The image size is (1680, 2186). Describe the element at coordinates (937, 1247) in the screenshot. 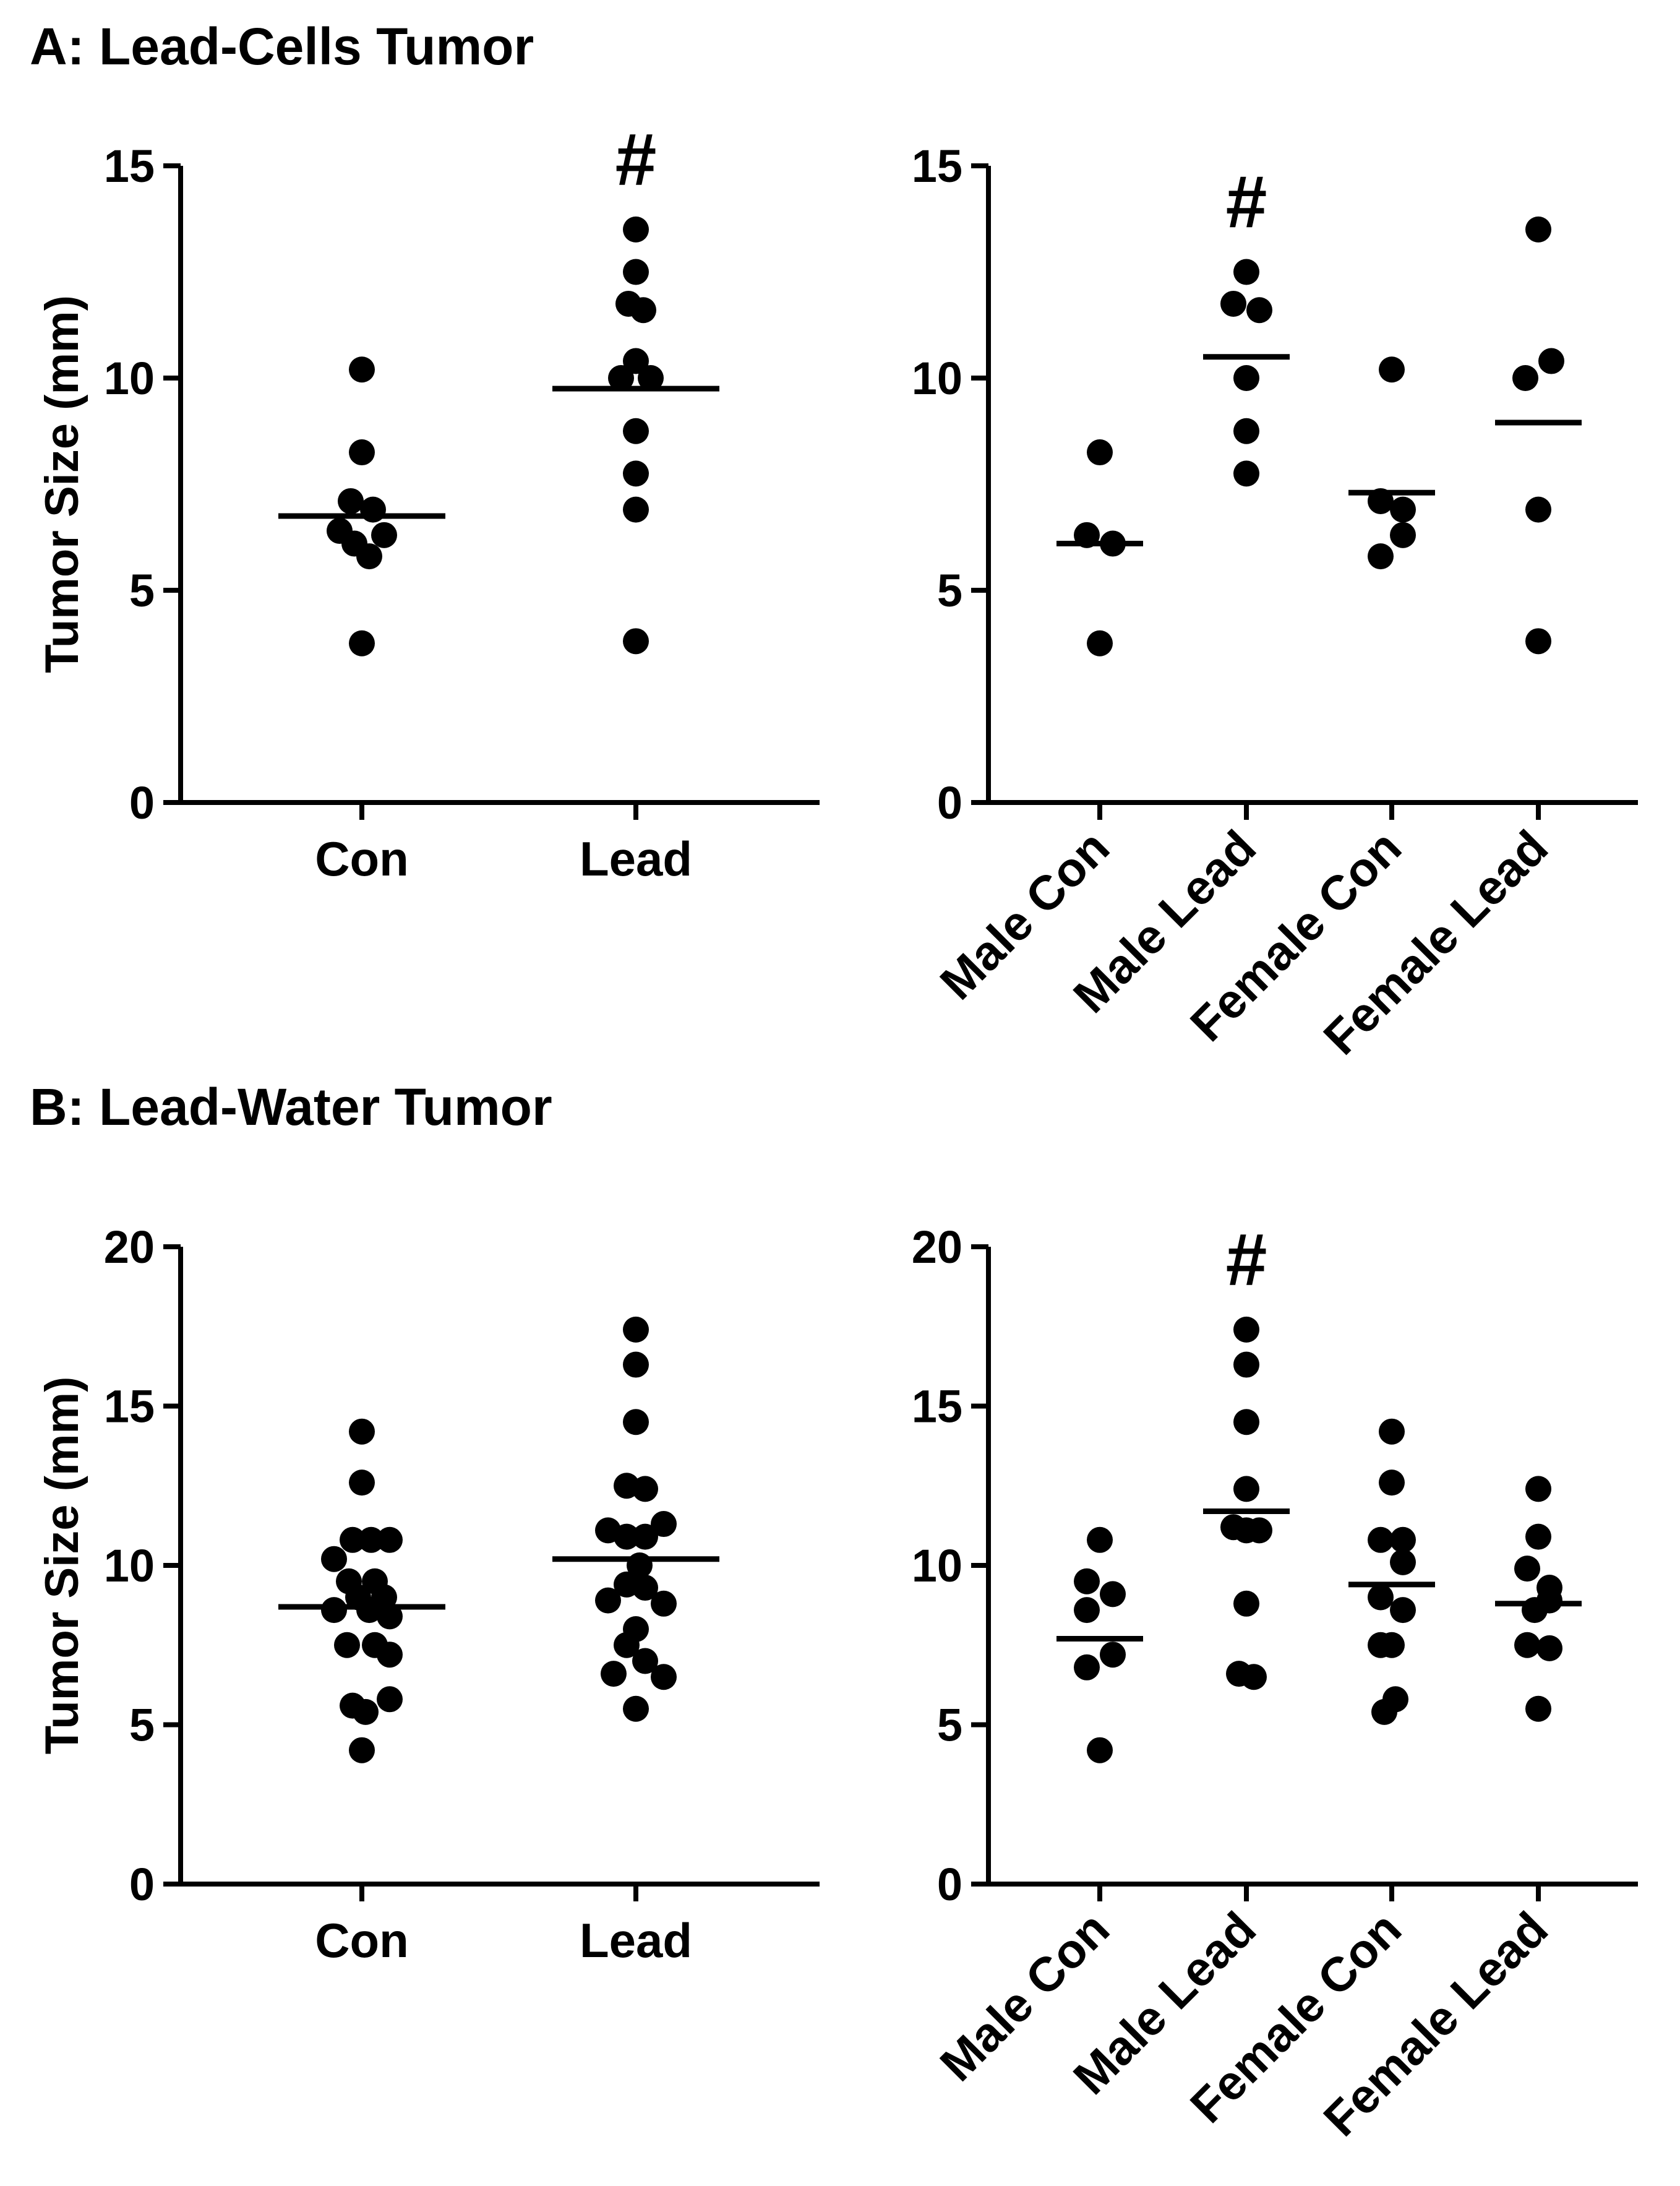

I see `y-tick-label: 20` at that location.